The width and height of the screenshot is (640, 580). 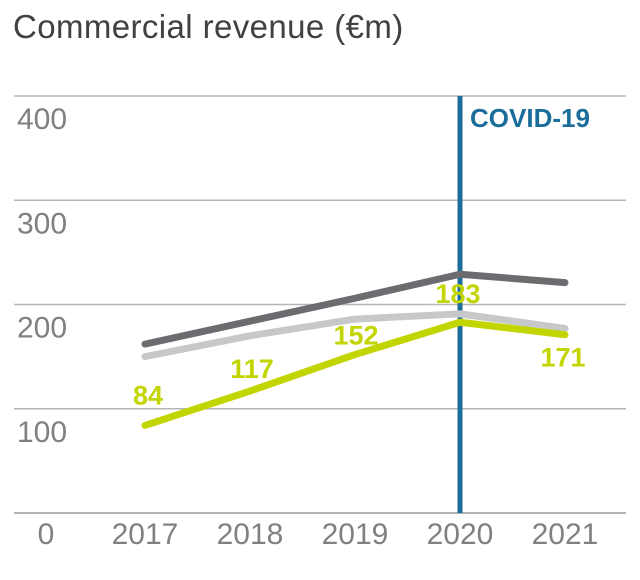 What do you see at coordinates (46, 534) in the screenshot?
I see `x-origin-label: 0` at bounding box center [46, 534].